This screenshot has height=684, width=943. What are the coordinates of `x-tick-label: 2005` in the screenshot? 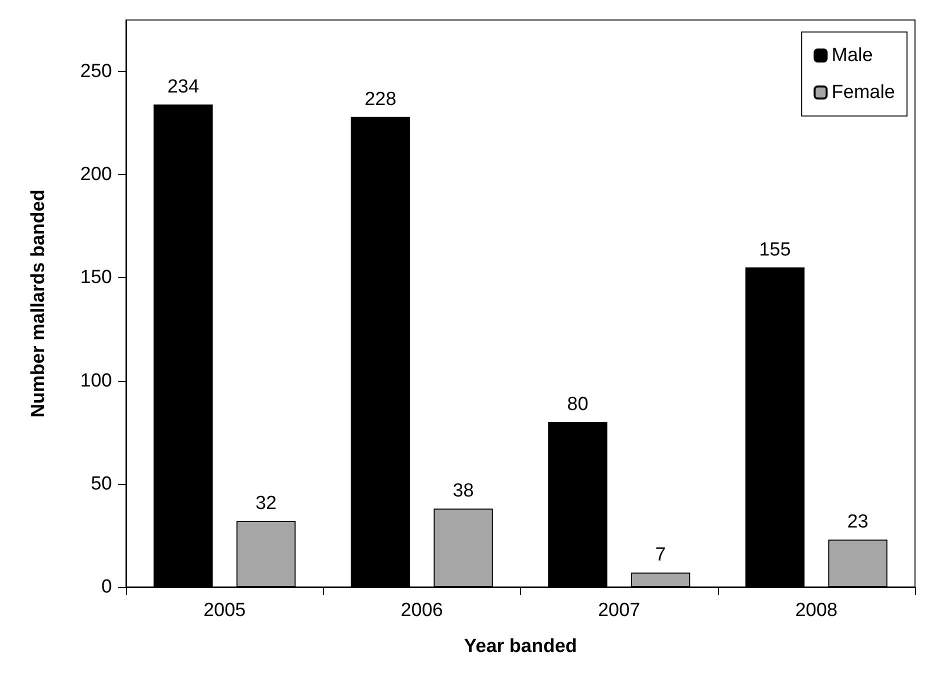 It's located at (224, 610).